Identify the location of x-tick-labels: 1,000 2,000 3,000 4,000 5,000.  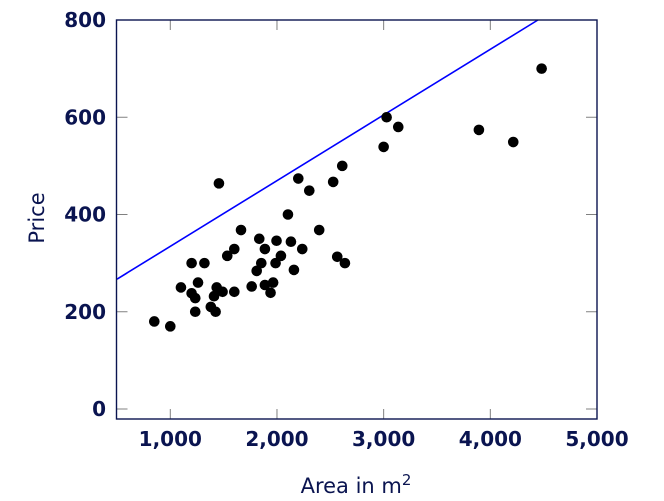
(384, 439).